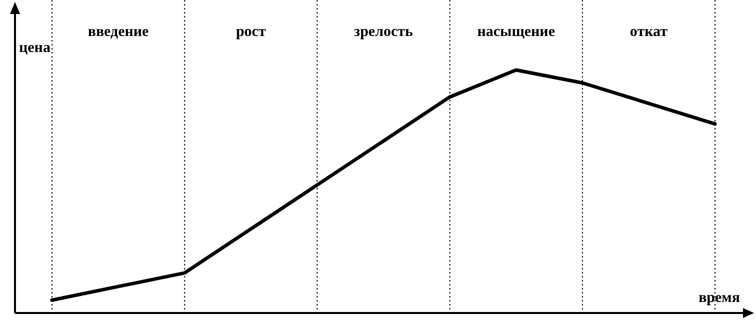 The image size is (755, 332). I want to click on x-tick-label: откат, so click(649, 32).